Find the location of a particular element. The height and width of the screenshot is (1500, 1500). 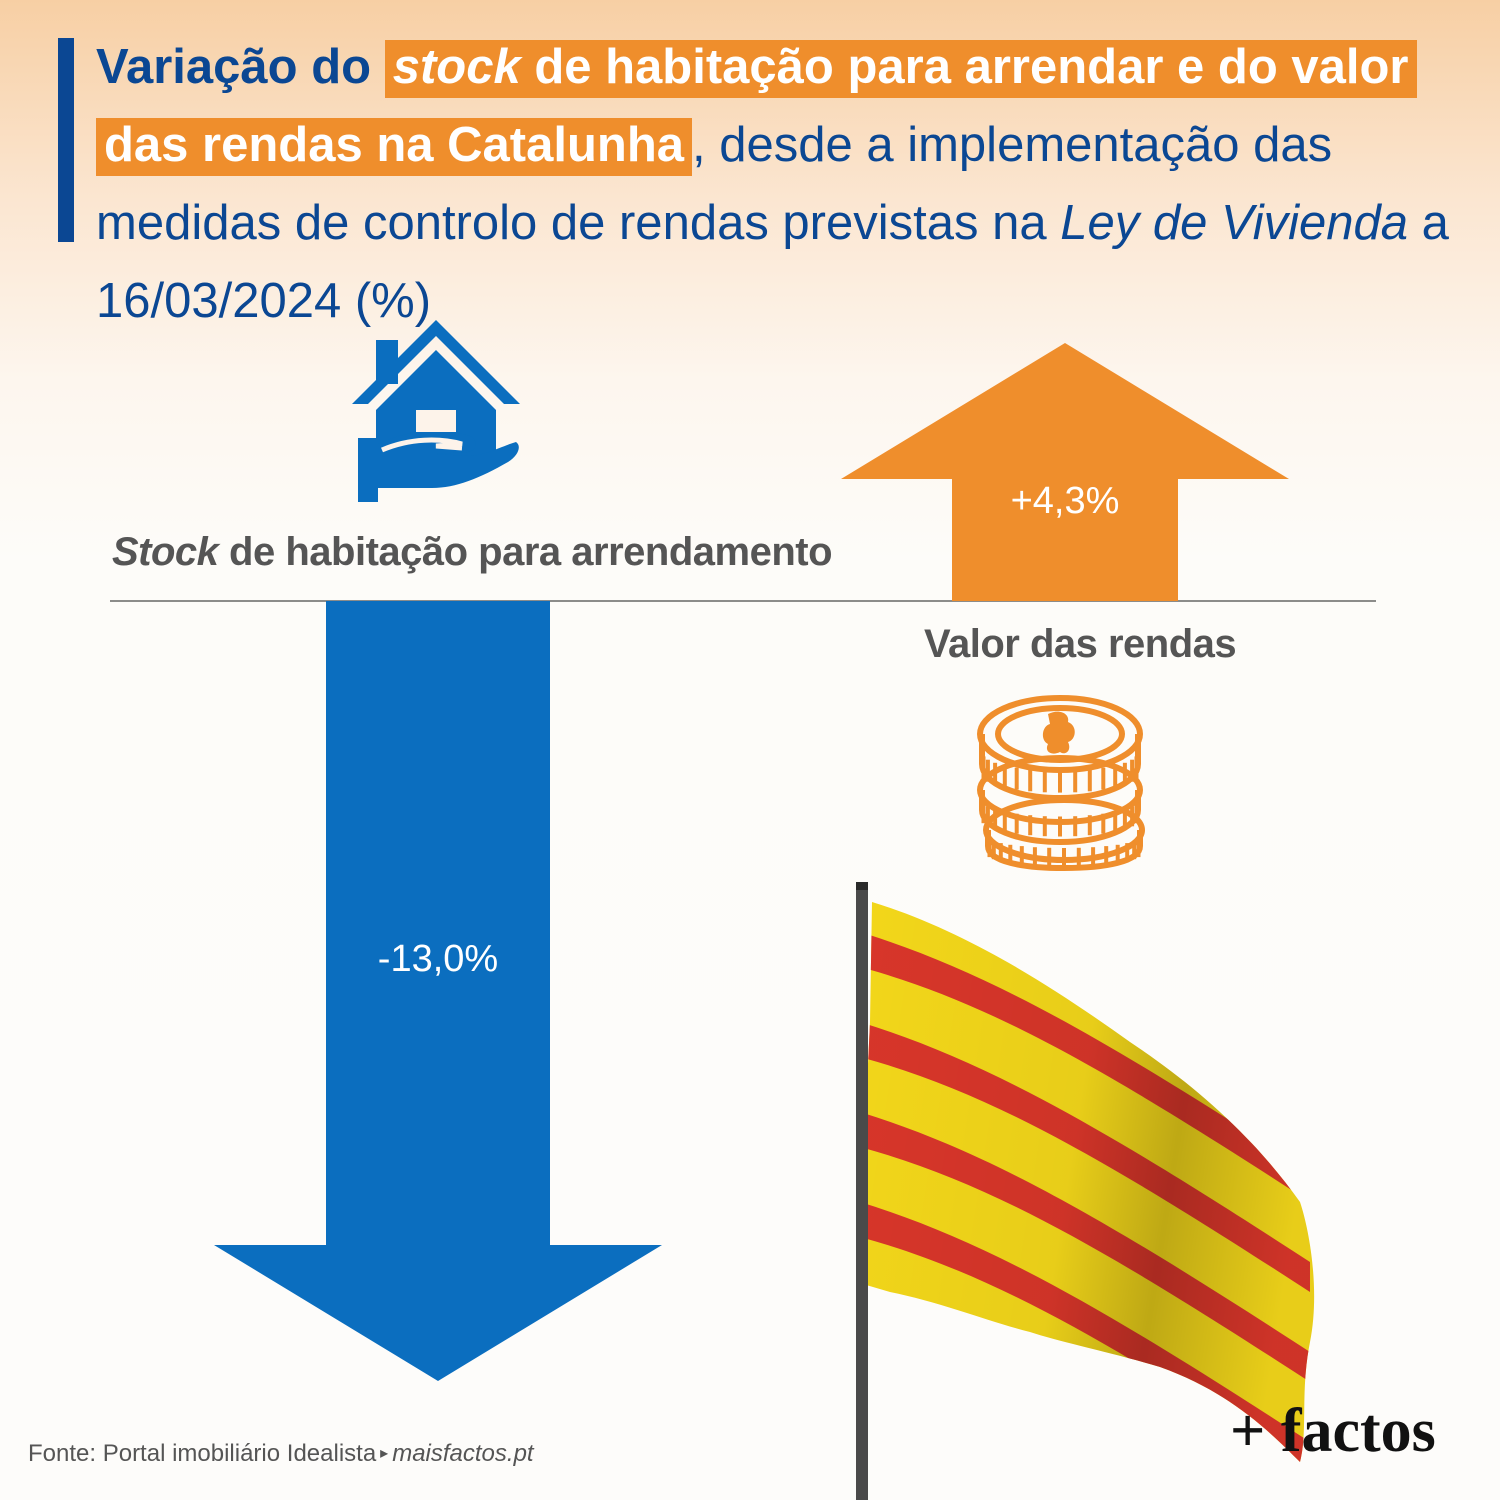

stock-label: Stock de habitação para arrendamento is located at coordinates (472, 552).